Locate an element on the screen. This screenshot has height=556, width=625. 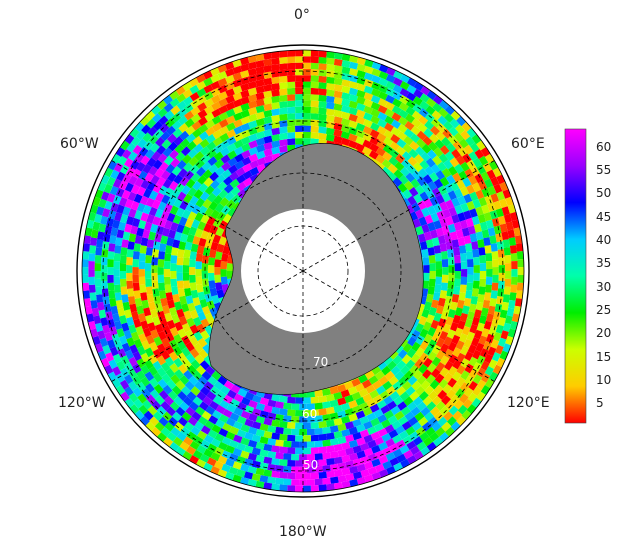
lon-label-60w: 60°W is located at coordinates (79, 144).